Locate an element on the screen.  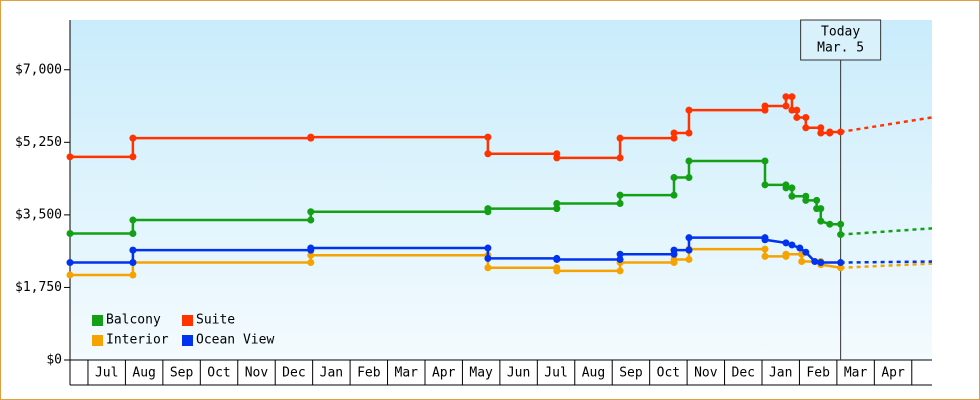
y-tick-label: $1,750 is located at coordinates (38, 287).